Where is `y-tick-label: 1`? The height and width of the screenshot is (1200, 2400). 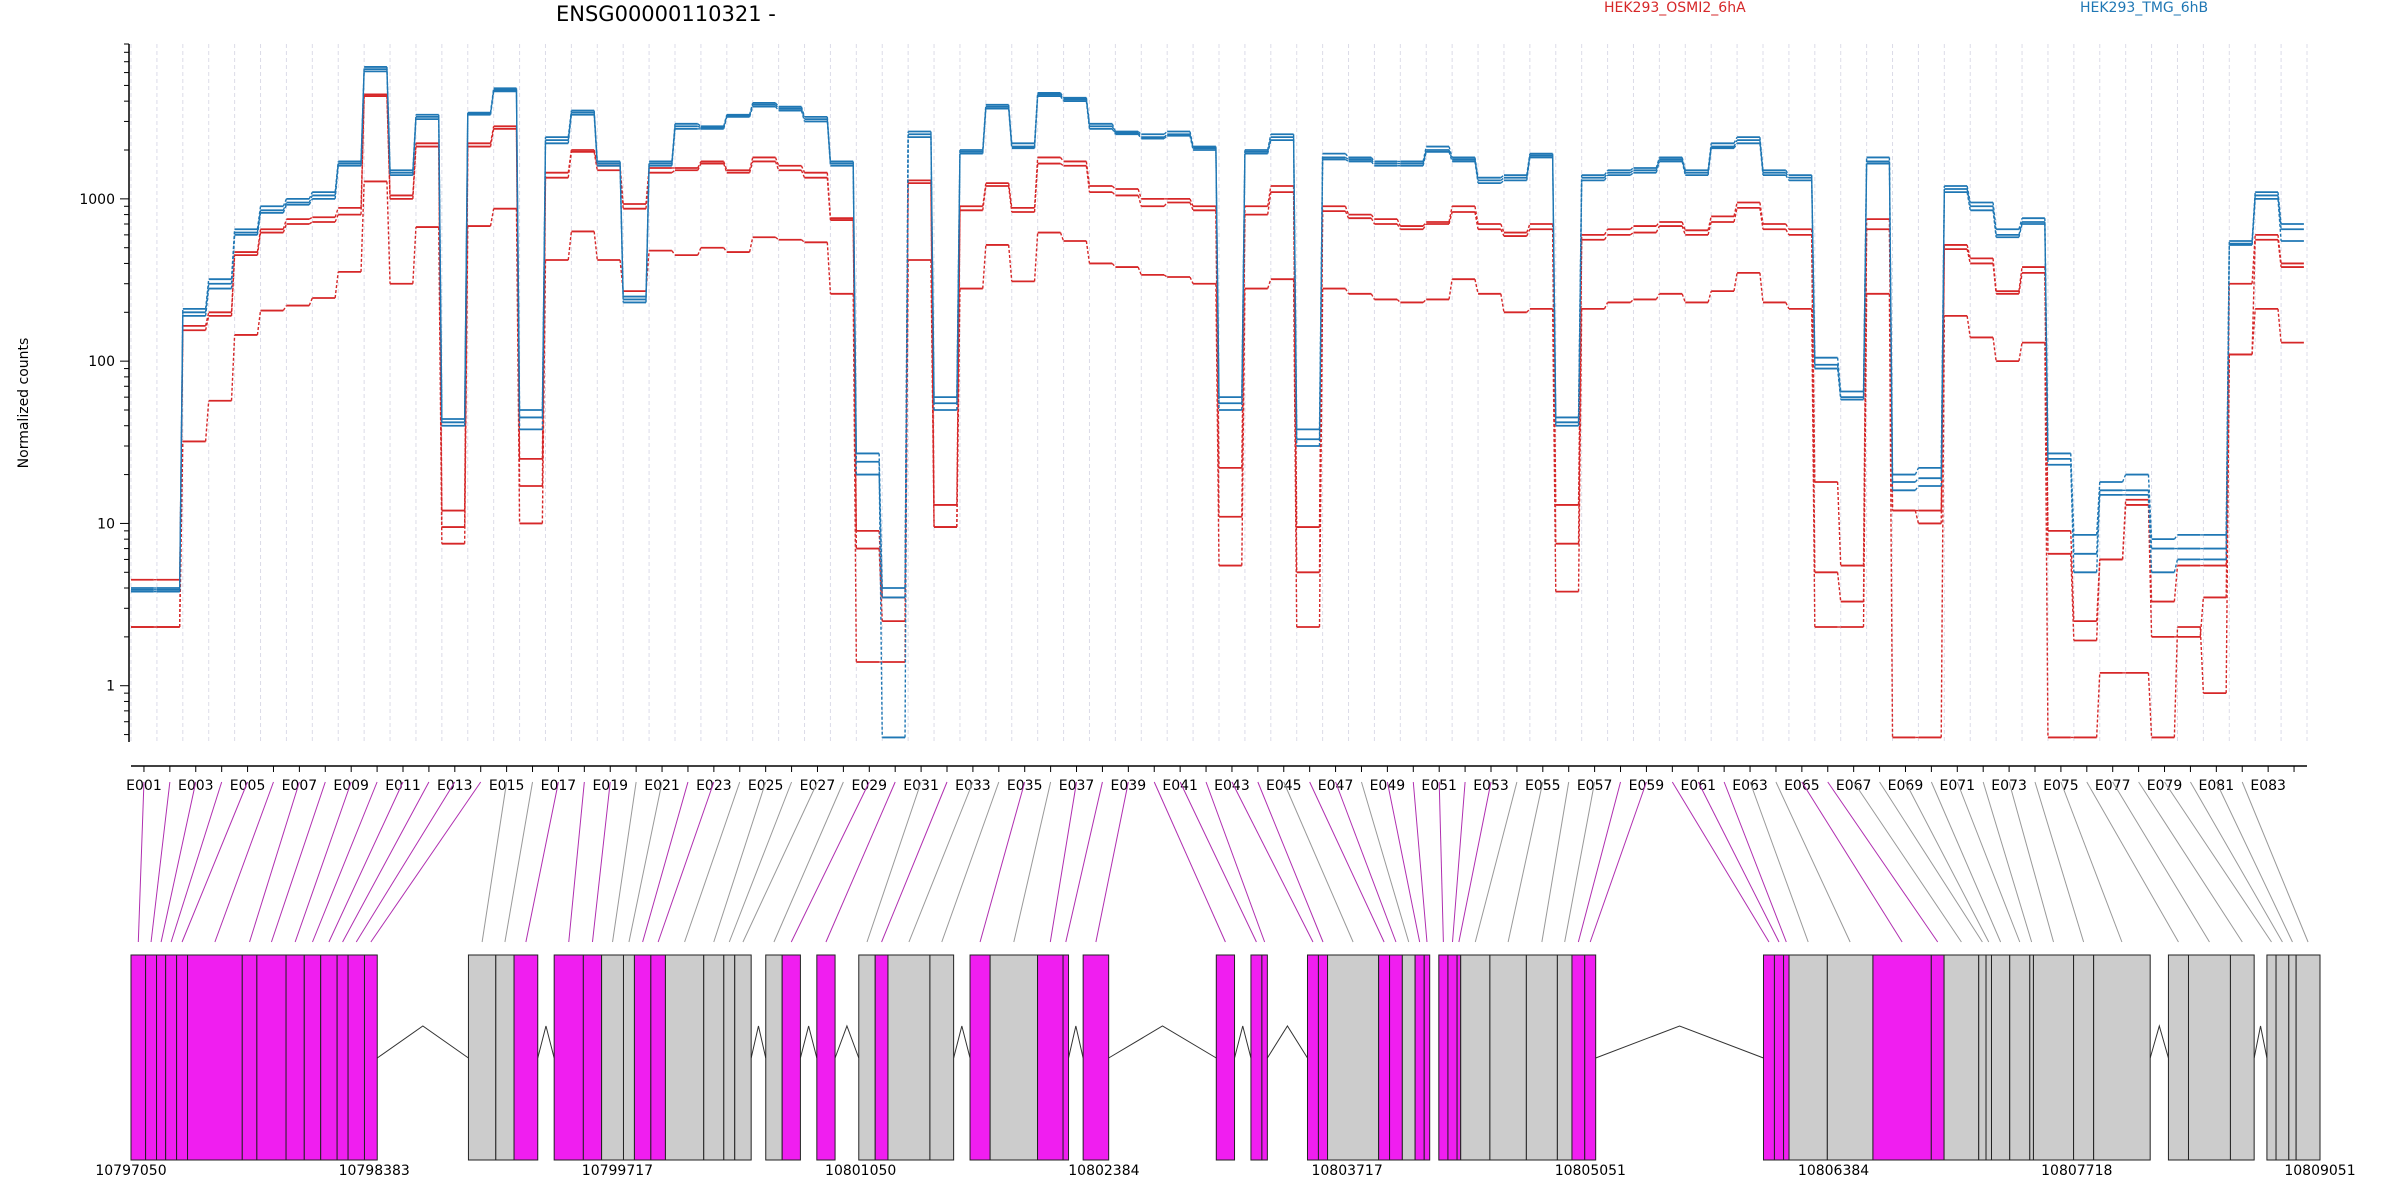 y-tick-label: 1 is located at coordinates (110, 687).